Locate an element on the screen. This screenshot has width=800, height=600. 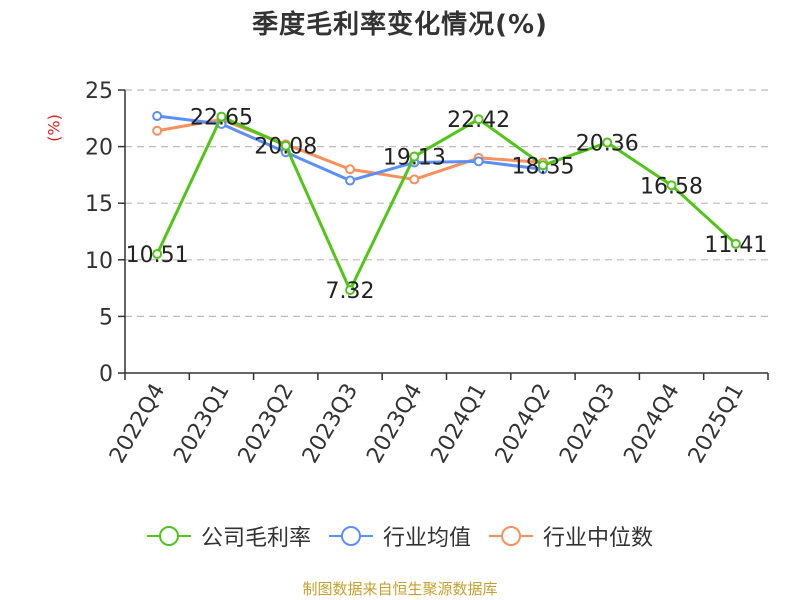
x-tick-label: 2023Q1 is located at coordinates (201, 424).